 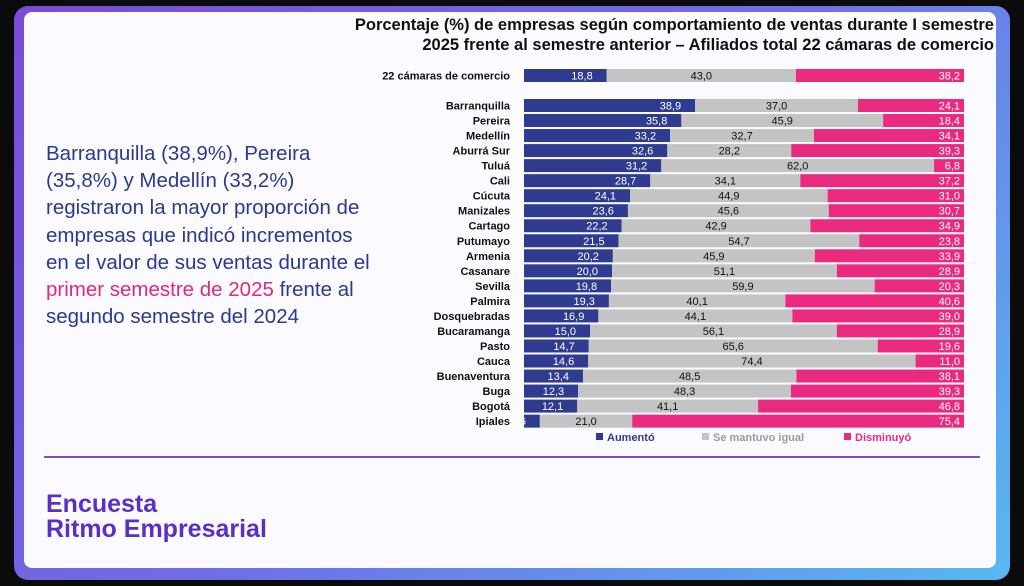 I want to click on value-label-aumento-bogota: 12,1, so click(x=552, y=407).